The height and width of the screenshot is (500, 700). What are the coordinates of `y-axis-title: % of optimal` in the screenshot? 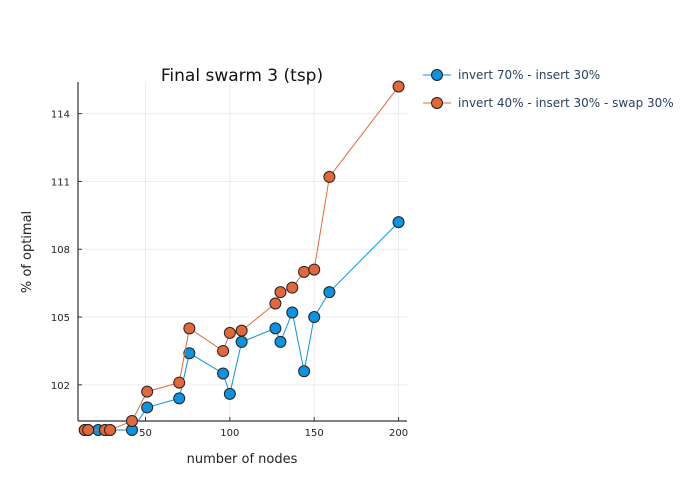 It's located at (27, 252).